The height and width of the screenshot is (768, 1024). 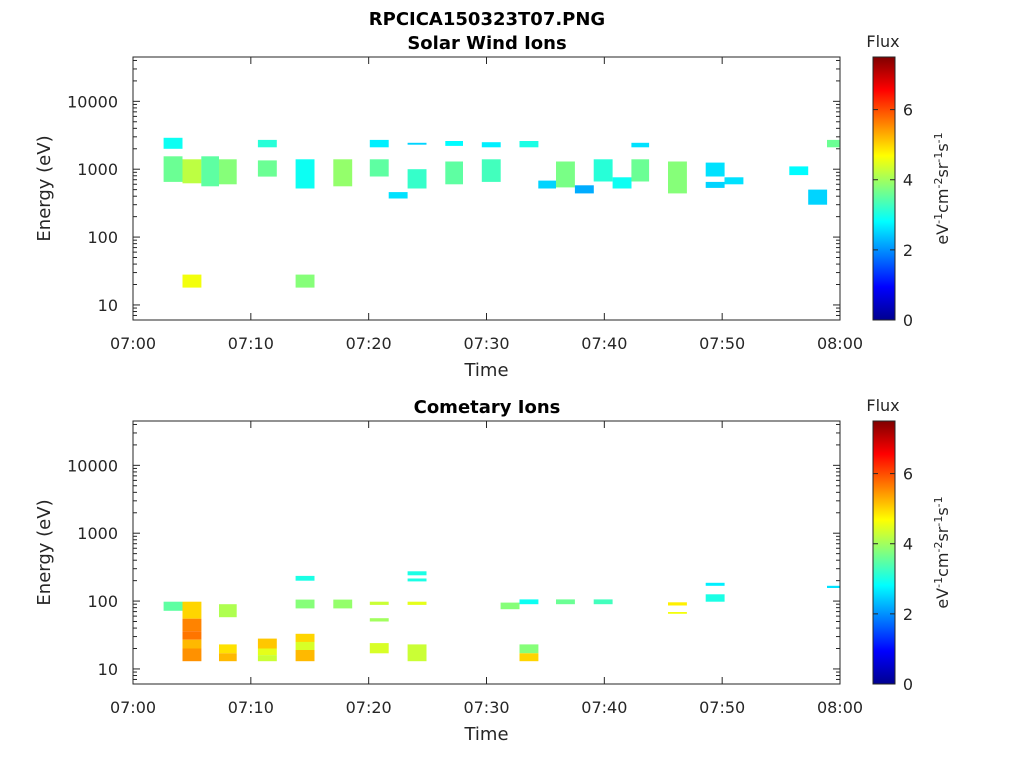 What do you see at coordinates (604, 343) in the screenshot?
I see `x-tick-label: 07:40` at bounding box center [604, 343].